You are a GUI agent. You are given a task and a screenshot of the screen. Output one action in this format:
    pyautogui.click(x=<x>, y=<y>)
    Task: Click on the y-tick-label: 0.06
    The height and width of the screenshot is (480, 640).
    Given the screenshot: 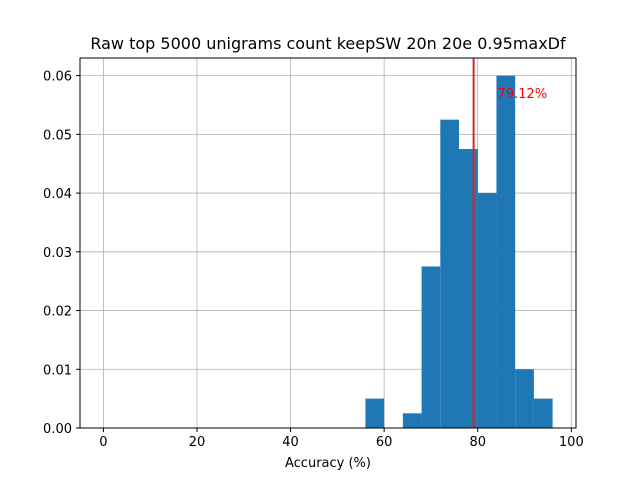 What is the action you would take?
    pyautogui.click(x=57, y=77)
    